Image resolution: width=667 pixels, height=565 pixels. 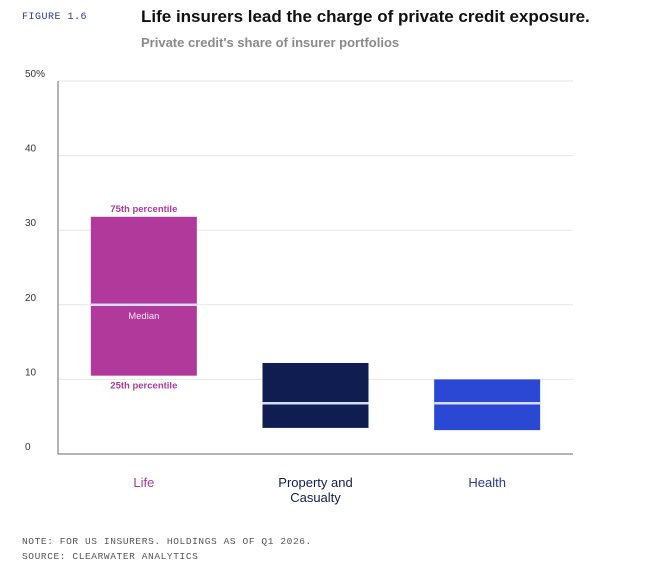 I want to click on label-75th-percentile: 75th percentile, so click(x=143, y=209).